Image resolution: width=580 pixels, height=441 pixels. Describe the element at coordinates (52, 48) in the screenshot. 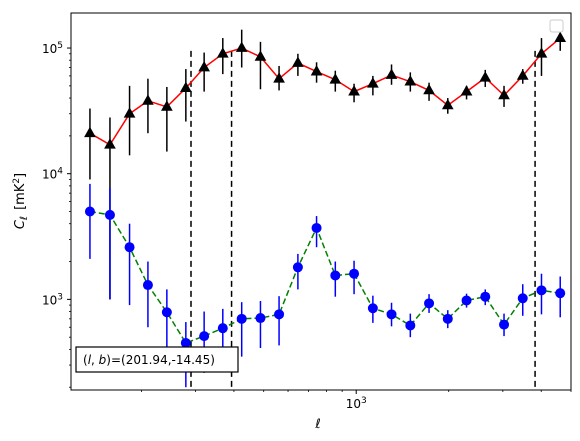

I see `y-tick-label: 105` at that location.